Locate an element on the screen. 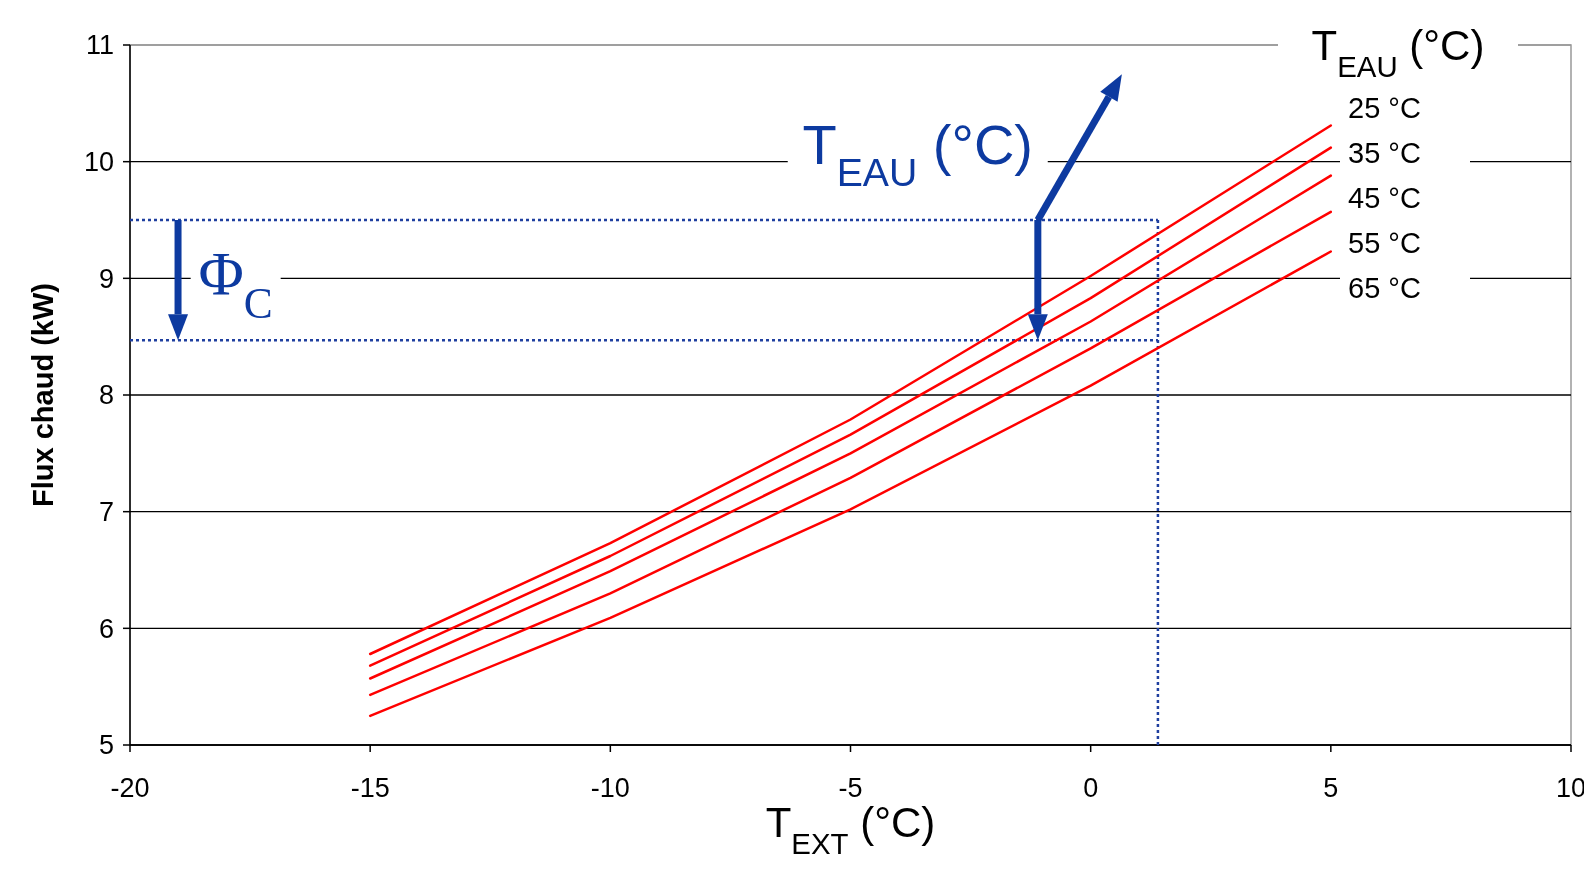 The width and height of the screenshot is (1592, 875). x-tick-label: 0 is located at coordinates (1091, 788).